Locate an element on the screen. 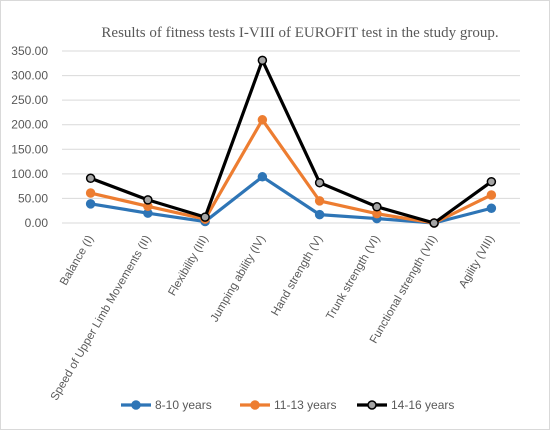  x-category-label: Balance (I) is located at coordinates (77, 260).